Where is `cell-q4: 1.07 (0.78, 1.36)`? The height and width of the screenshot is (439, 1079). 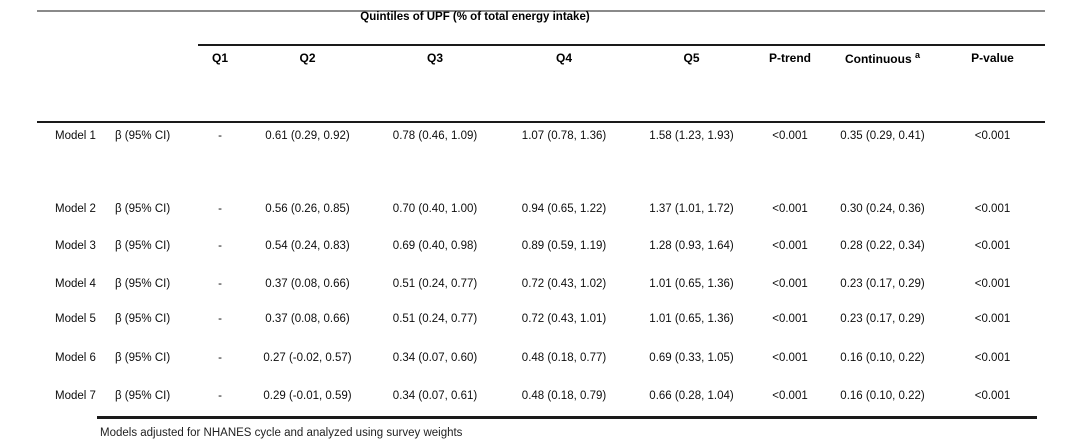
cell-q4: 1.07 (0.78, 1.36) is located at coordinates (564, 135).